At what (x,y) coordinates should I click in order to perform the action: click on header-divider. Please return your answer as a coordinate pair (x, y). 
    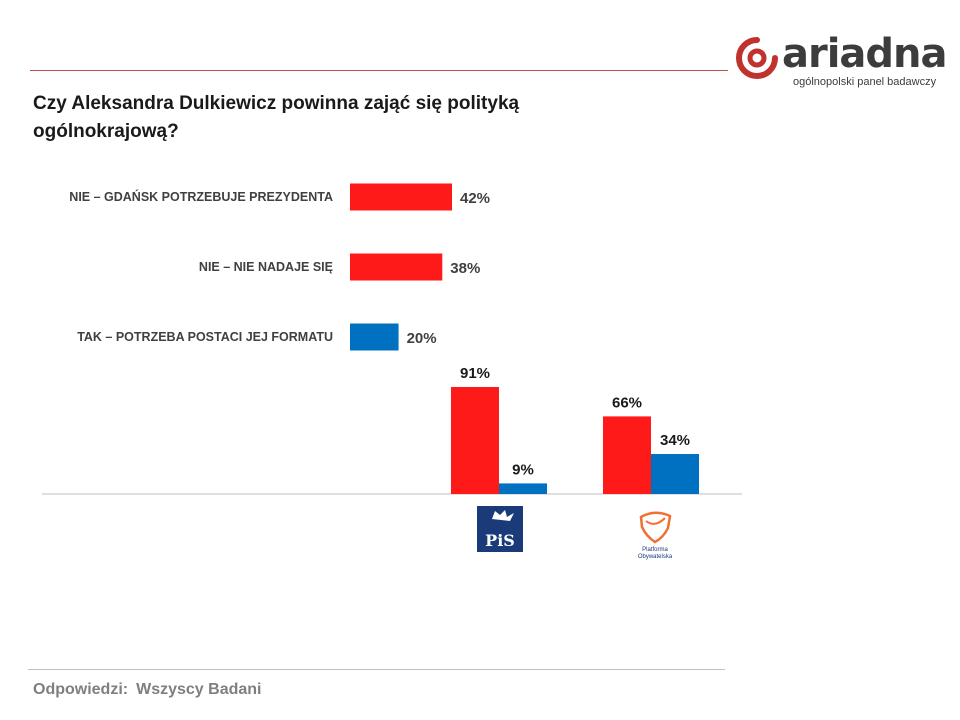
    Looking at the image, I should click on (379, 70).